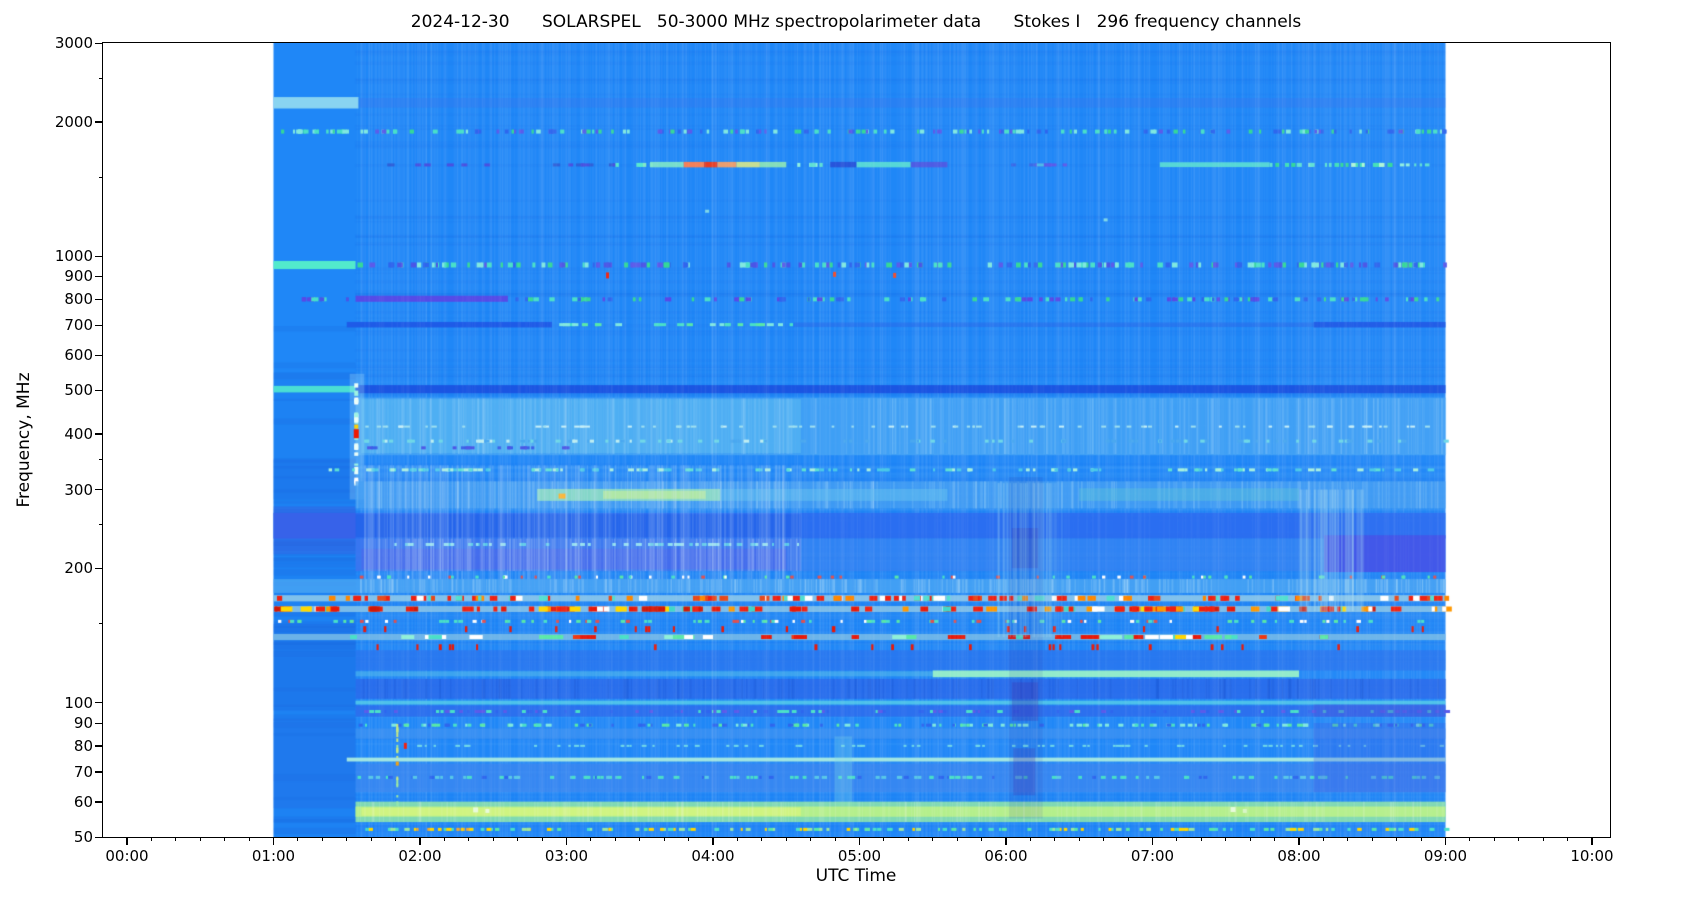 The height and width of the screenshot is (906, 1687). I want to click on y-tick-label: 500, so click(78, 390).